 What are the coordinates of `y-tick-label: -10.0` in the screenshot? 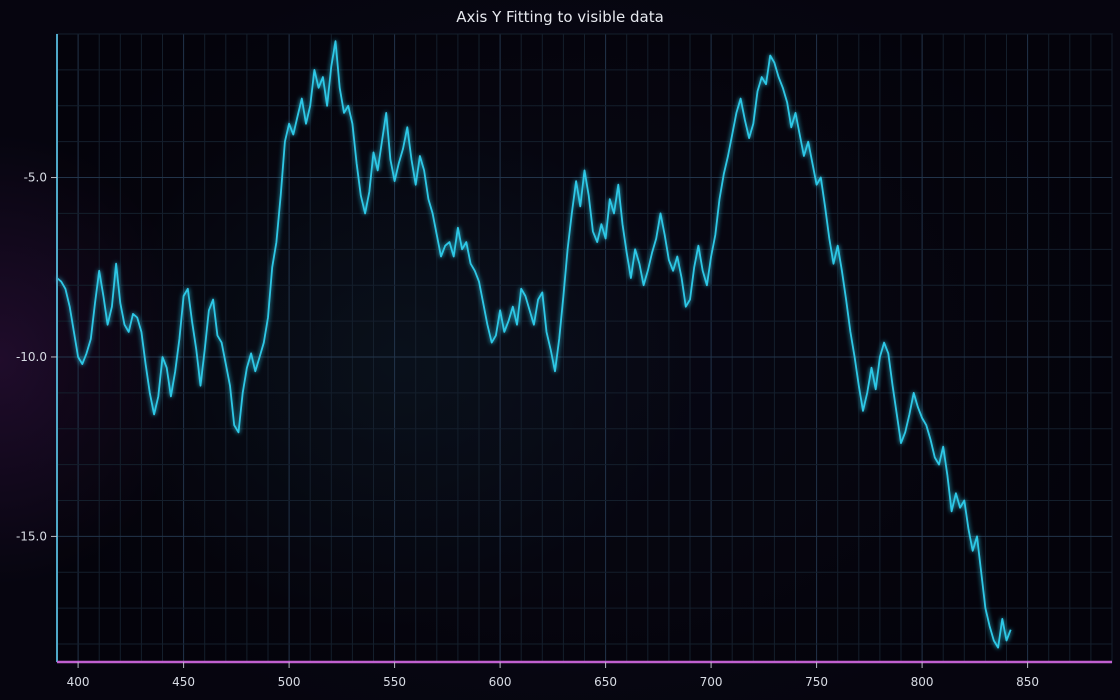 It's located at (31, 357).